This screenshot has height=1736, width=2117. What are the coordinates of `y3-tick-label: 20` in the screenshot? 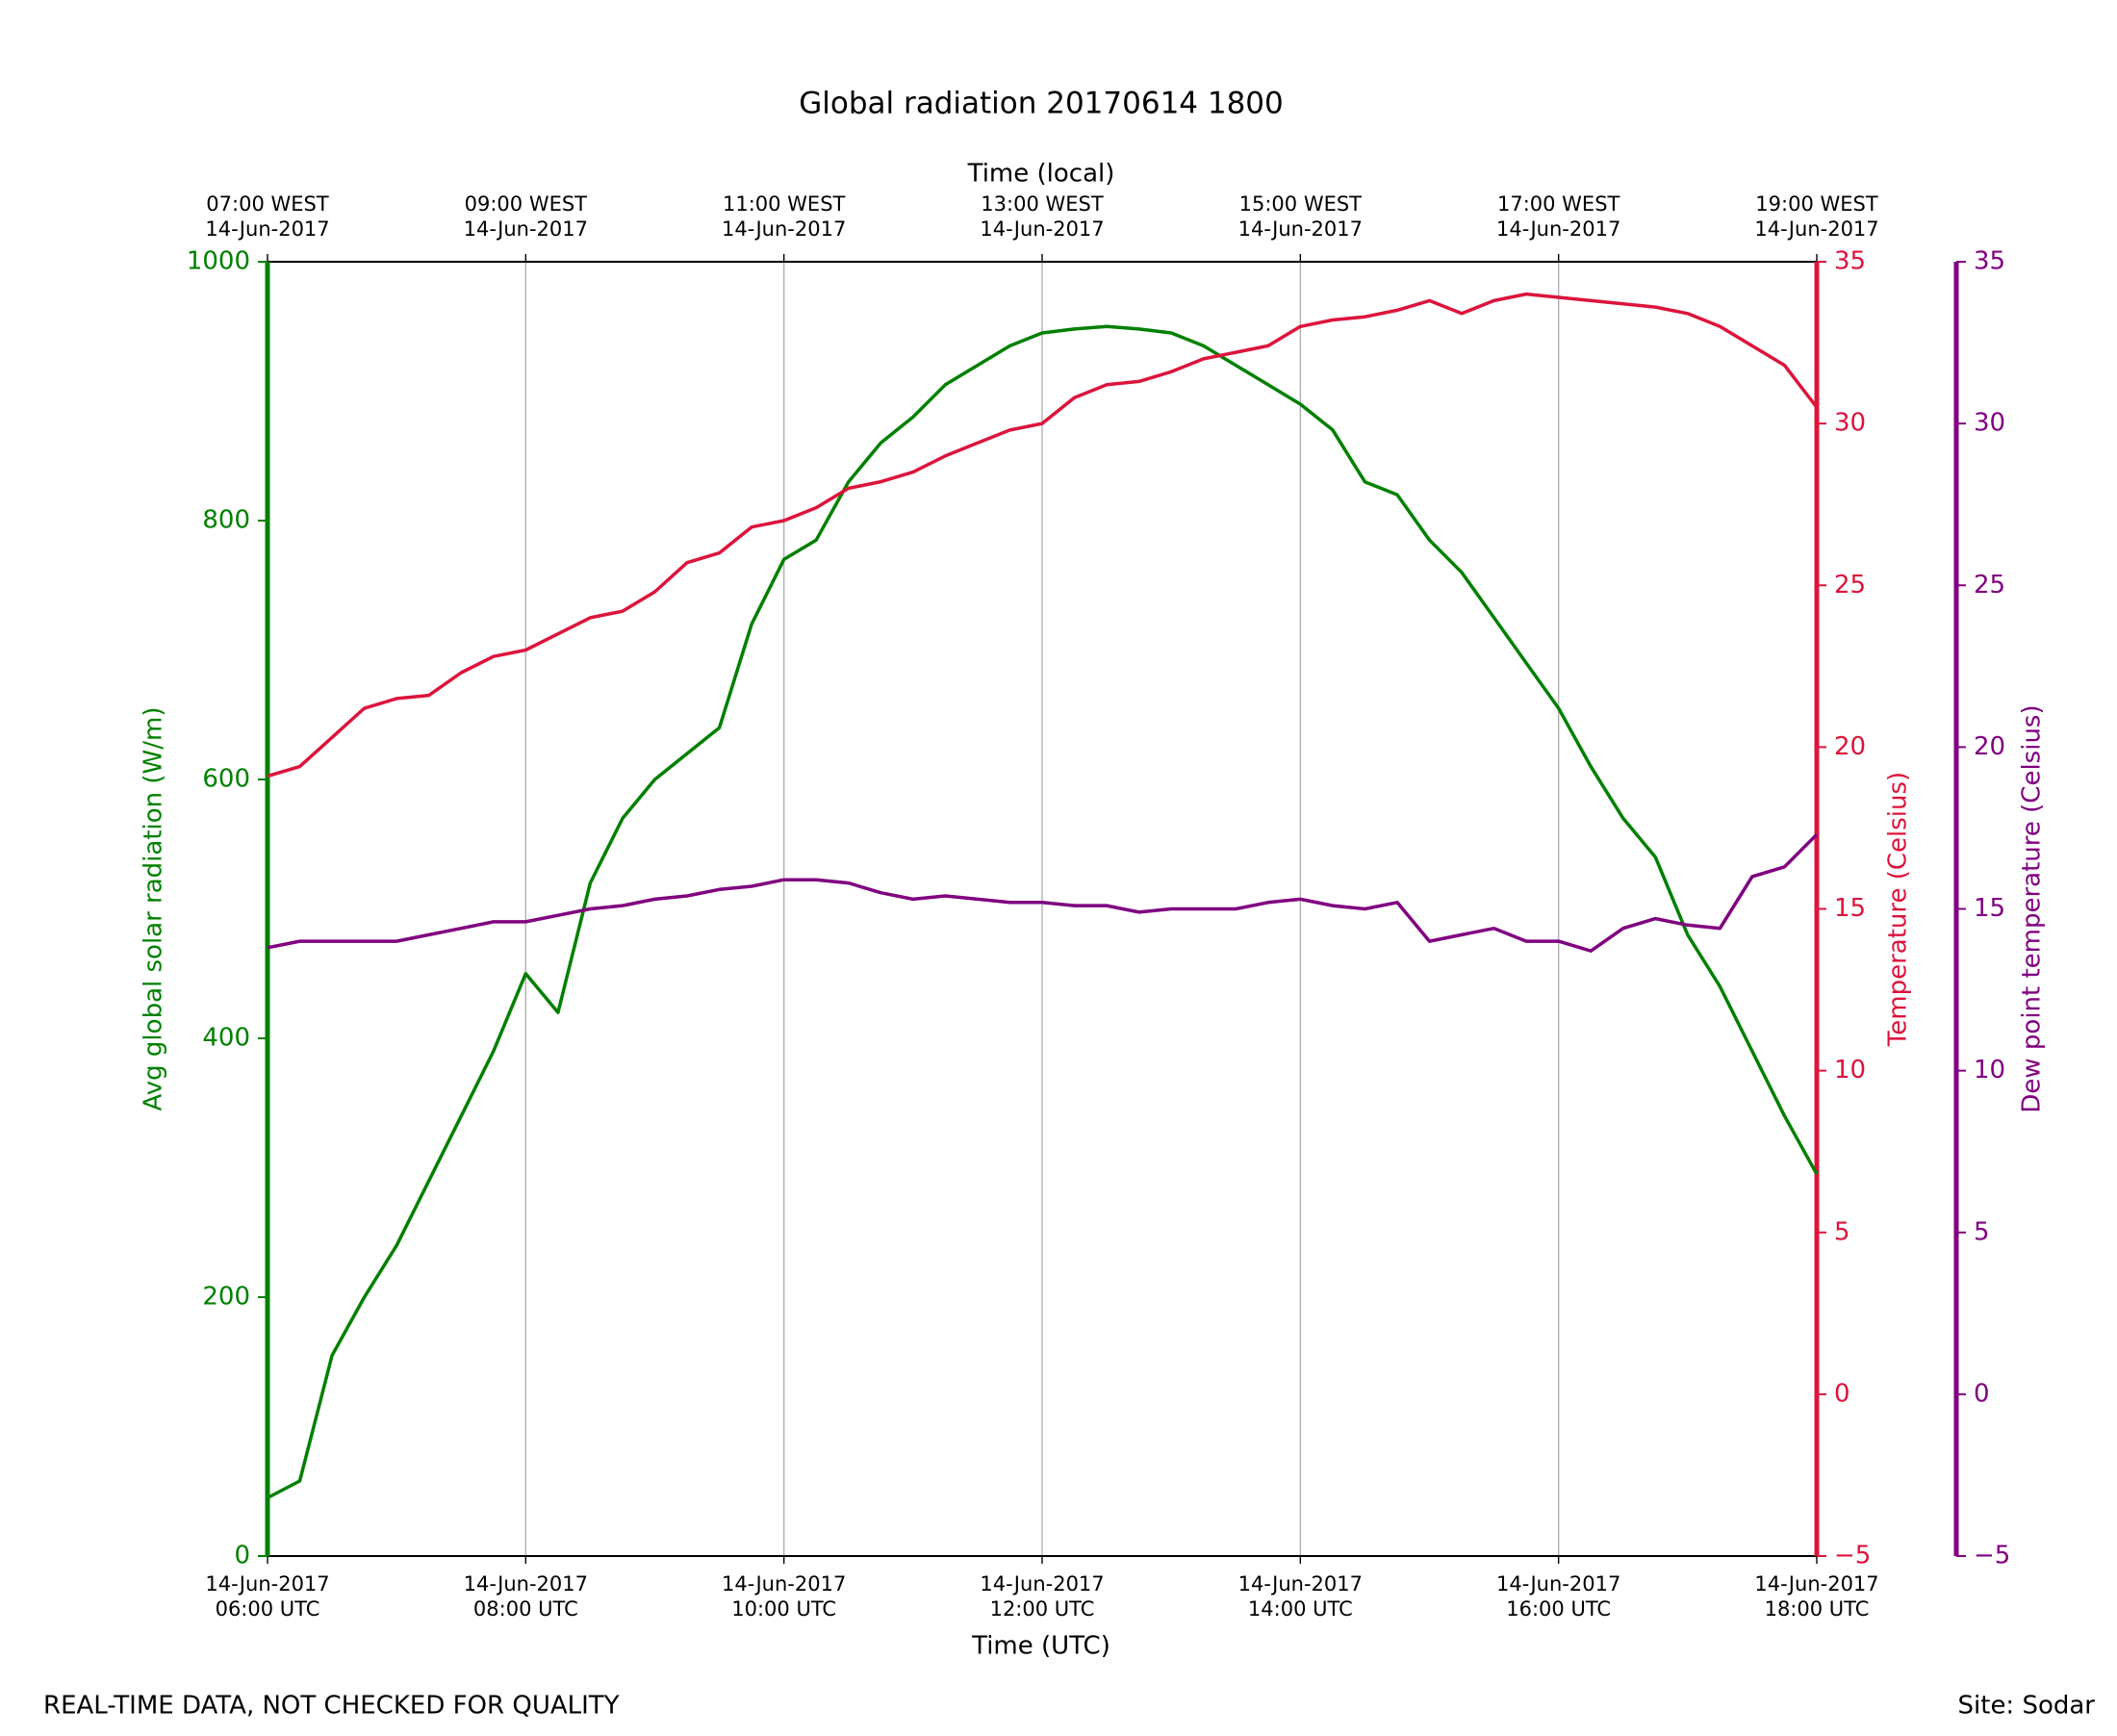 It's located at (1989, 746).